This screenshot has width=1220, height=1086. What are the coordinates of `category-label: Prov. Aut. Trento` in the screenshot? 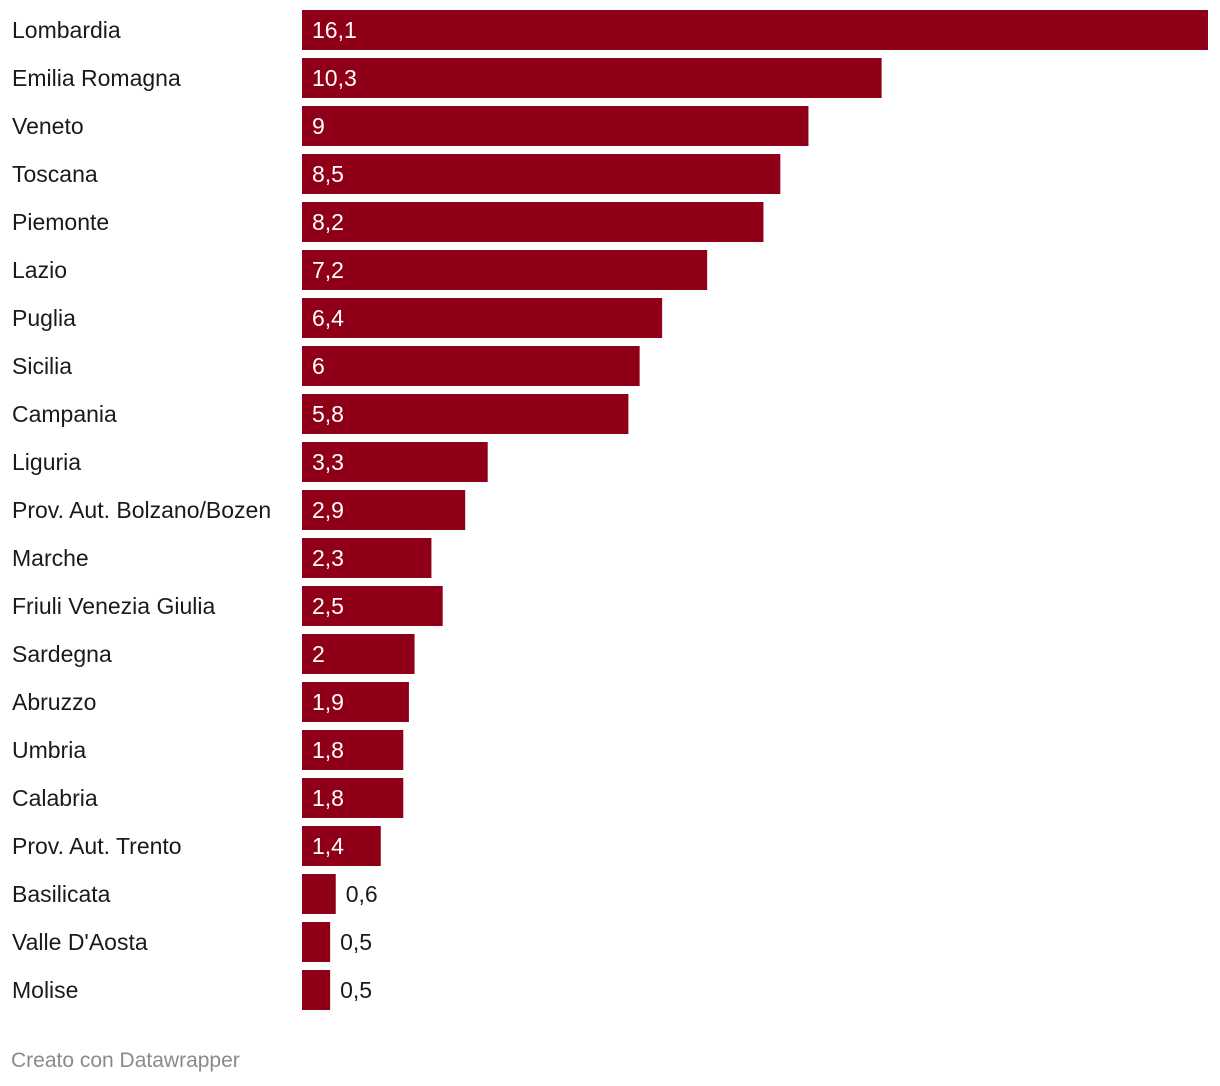 It's located at (97, 846).